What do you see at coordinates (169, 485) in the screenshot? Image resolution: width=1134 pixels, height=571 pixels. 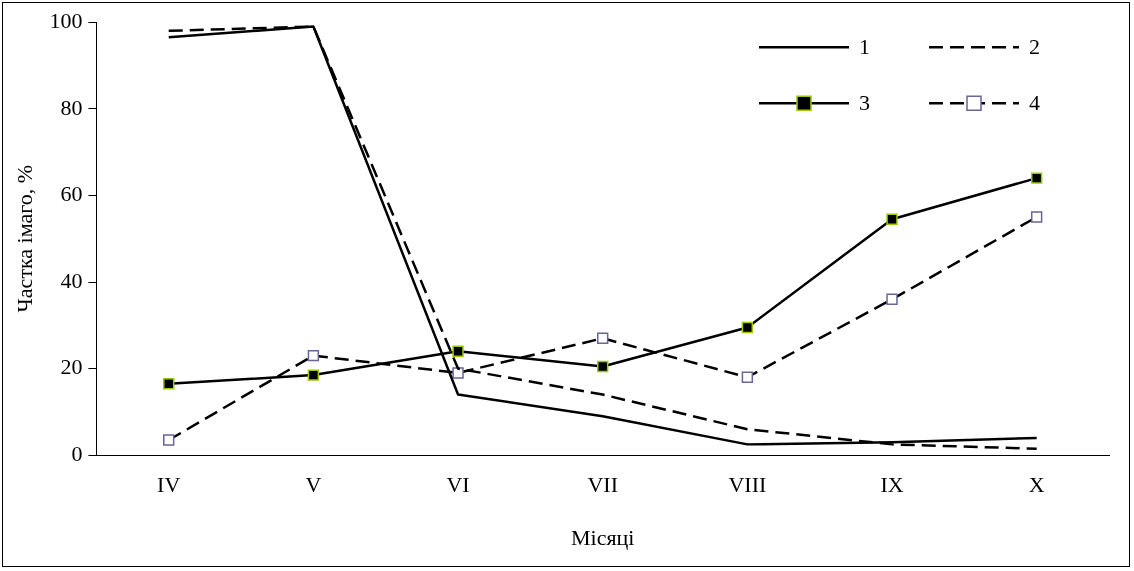 I see `x-tick-label: IV` at bounding box center [169, 485].